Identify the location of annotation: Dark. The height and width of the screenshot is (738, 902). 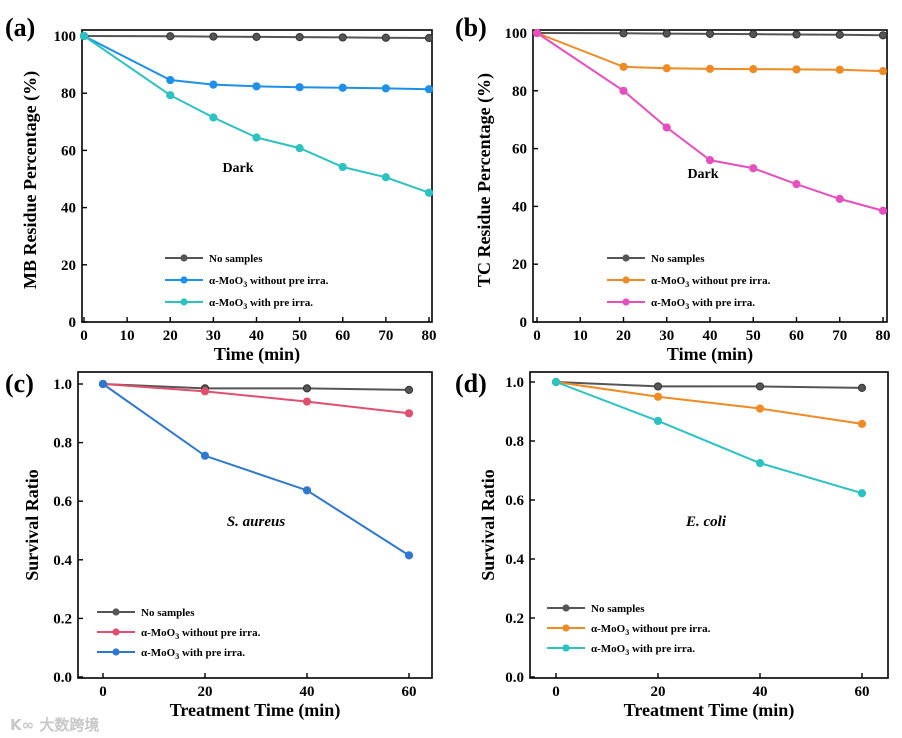
(237, 168).